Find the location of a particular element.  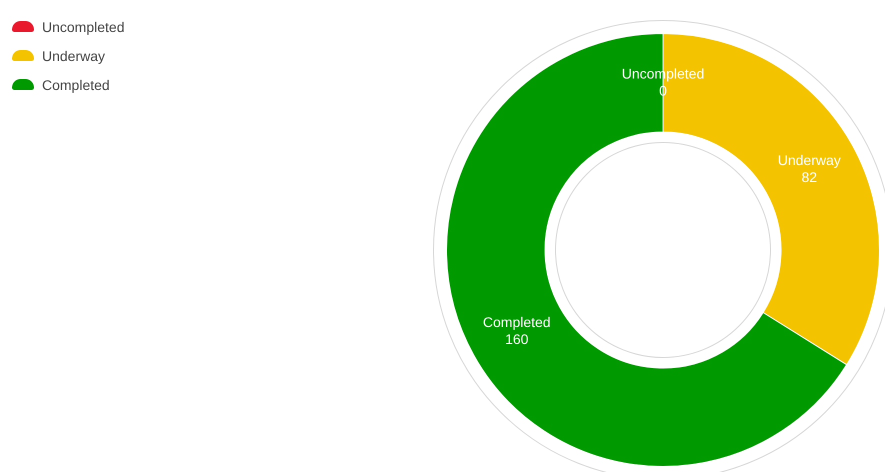

legend-label: Uncompleted is located at coordinates (83, 26).